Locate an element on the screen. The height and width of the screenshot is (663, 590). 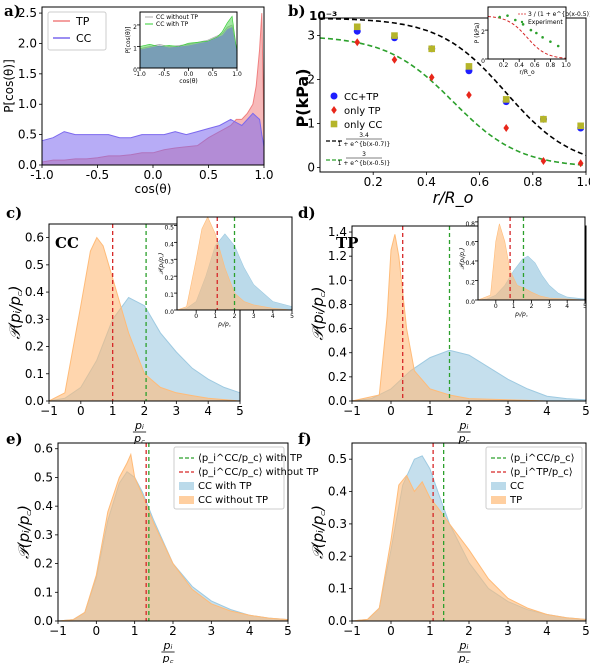
panel-label-f: f) is located at coordinates (305, 439).